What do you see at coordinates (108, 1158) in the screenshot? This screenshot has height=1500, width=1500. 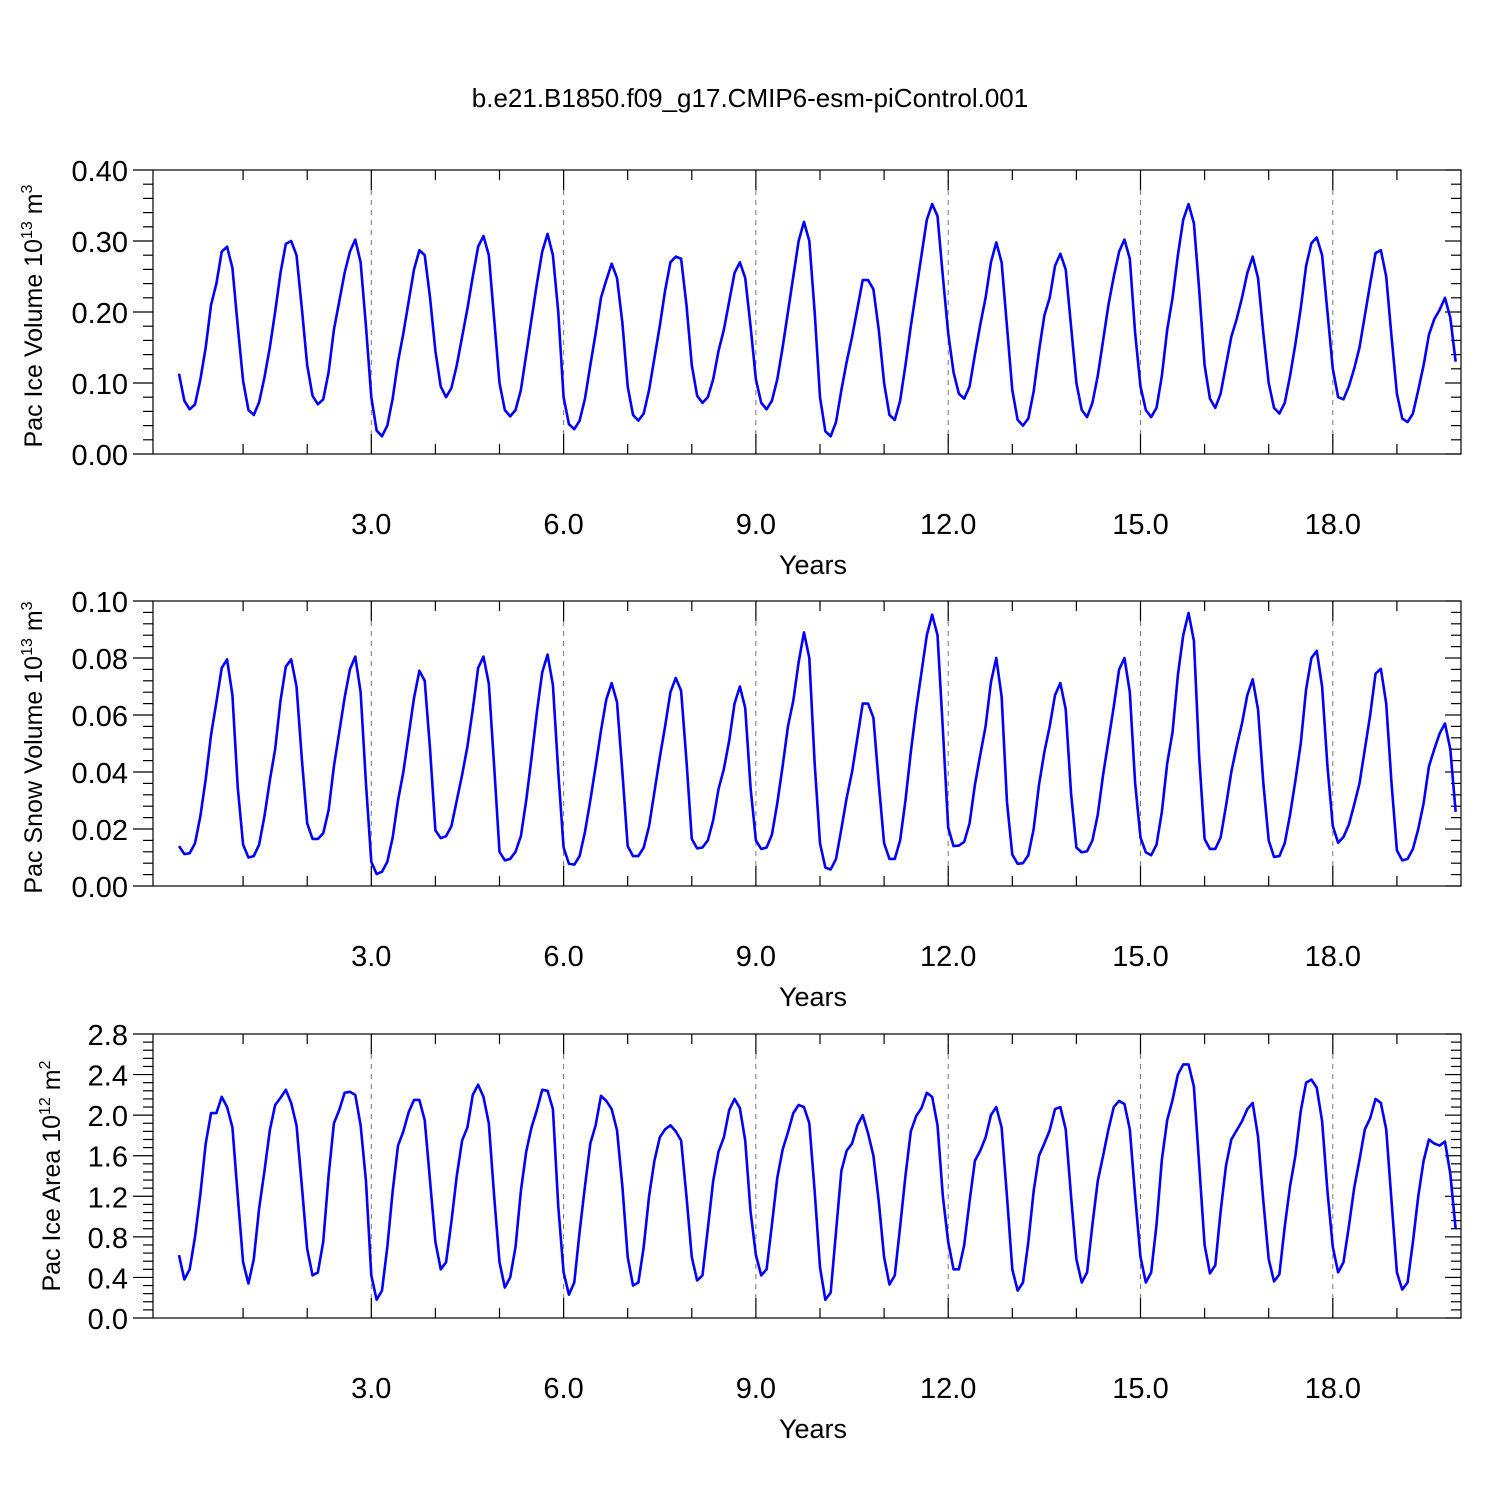 I see `y-tick-label: 1.6` at bounding box center [108, 1158].